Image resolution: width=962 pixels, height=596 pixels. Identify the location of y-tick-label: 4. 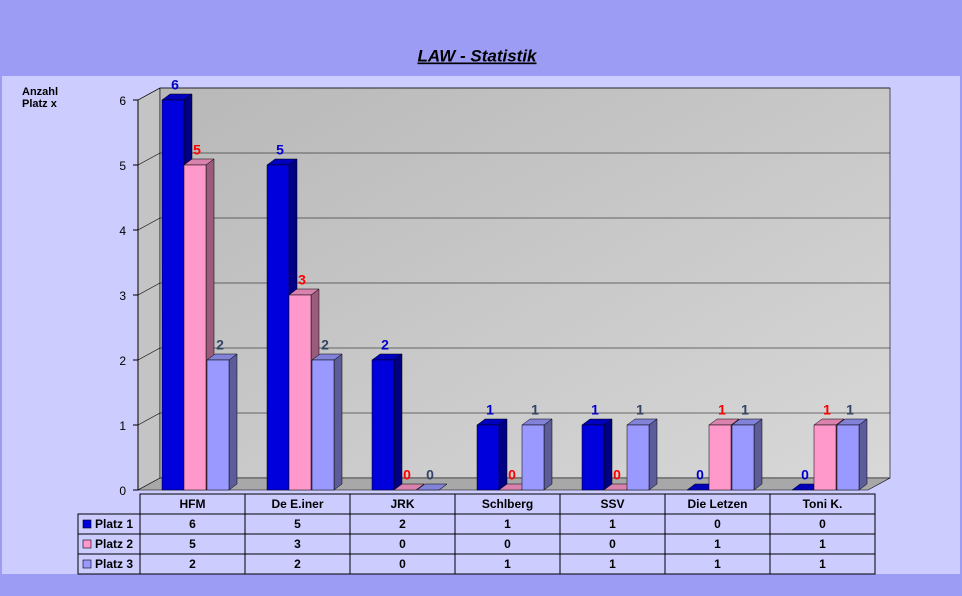
(122, 231).